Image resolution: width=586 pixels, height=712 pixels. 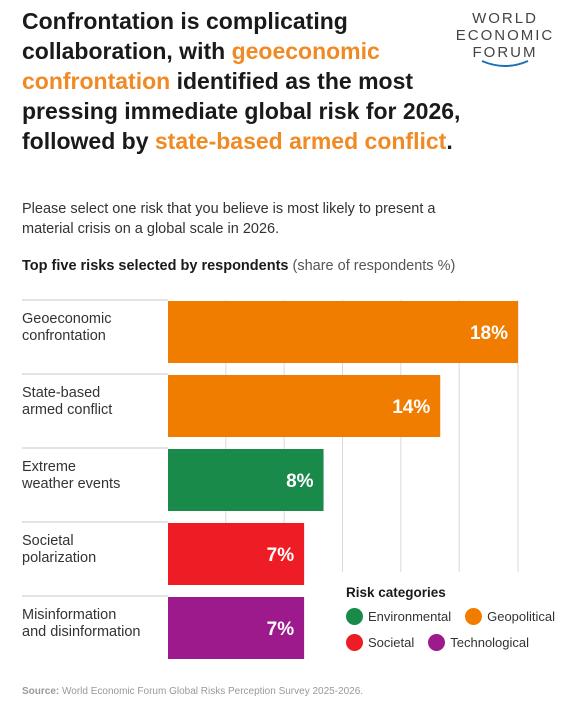 What do you see at coordinates (411, 407) in the screenshot?
I see `bar-value-label-2: 14%` at bounding box center [411, 407].